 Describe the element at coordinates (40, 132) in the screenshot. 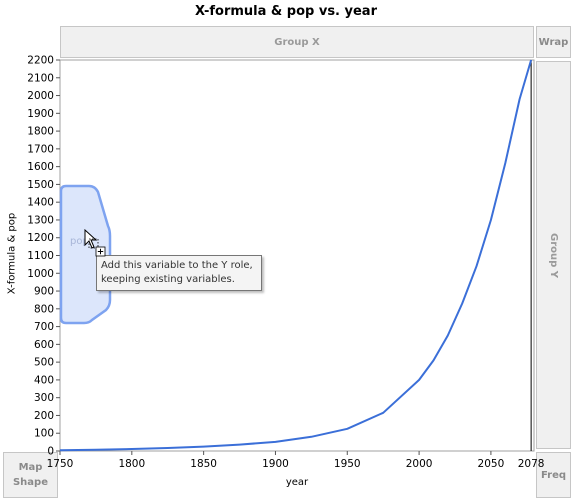

I see `y-tick-label: 1800` at that location.